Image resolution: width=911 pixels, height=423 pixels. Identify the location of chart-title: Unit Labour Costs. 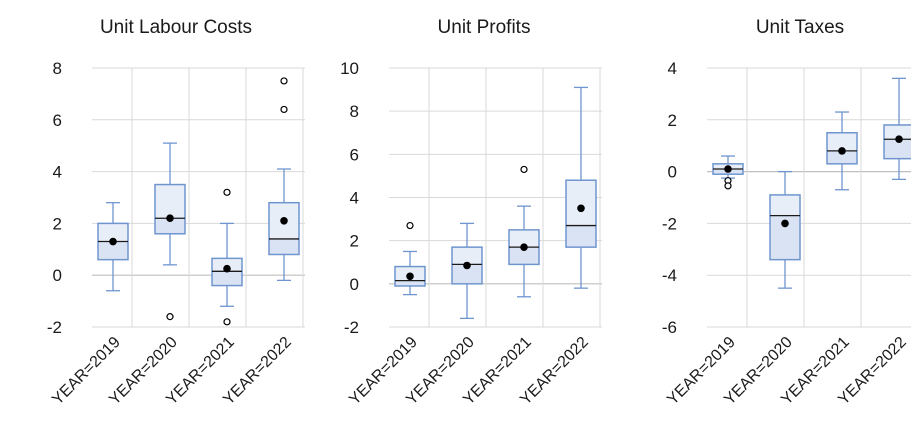
(176, 27).